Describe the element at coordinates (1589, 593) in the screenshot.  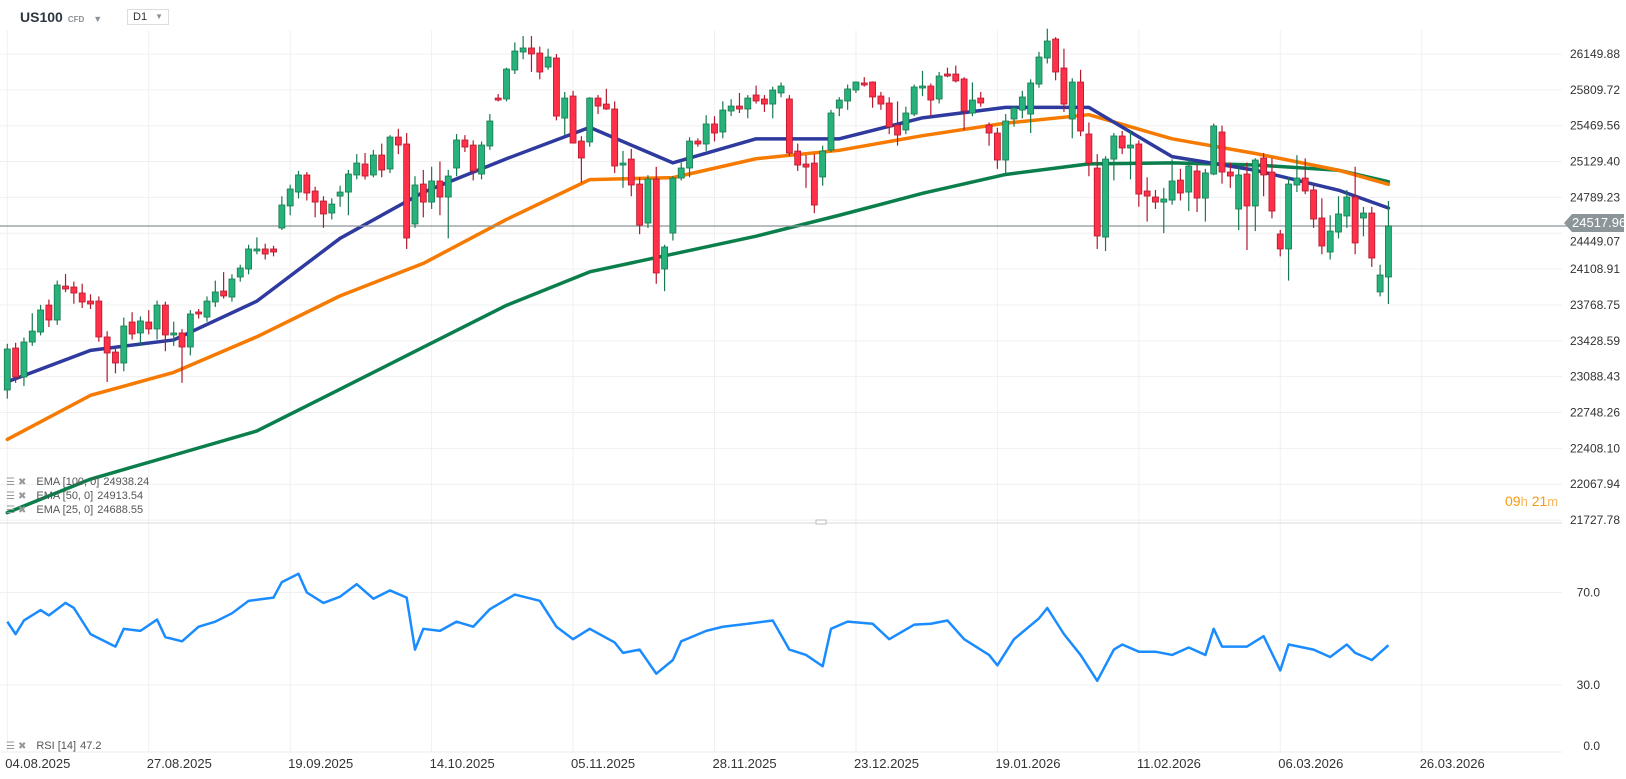
I see `rsi-tick-label: 70.0` at that location.